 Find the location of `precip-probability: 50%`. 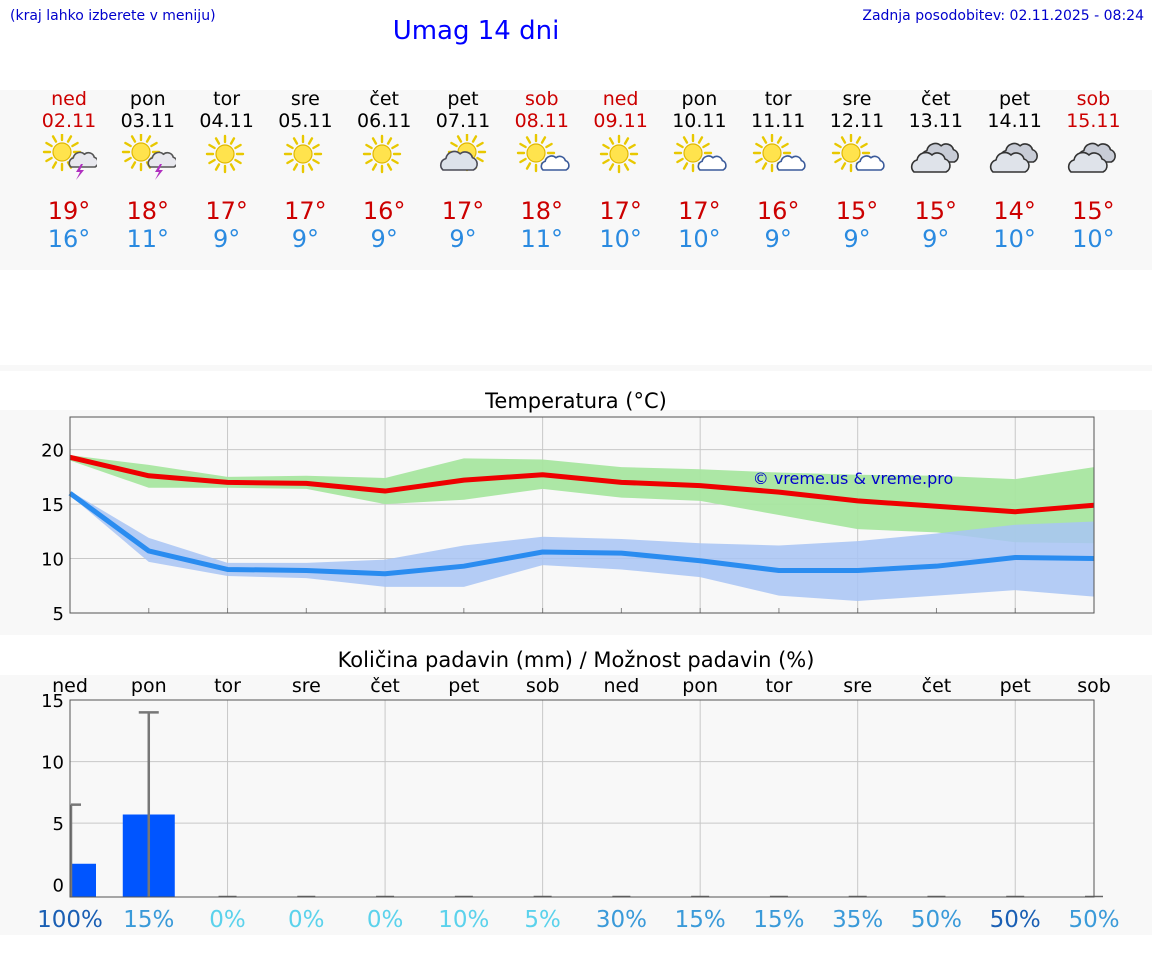

precip-probability: 50% is located at coordinates (1015, 920).